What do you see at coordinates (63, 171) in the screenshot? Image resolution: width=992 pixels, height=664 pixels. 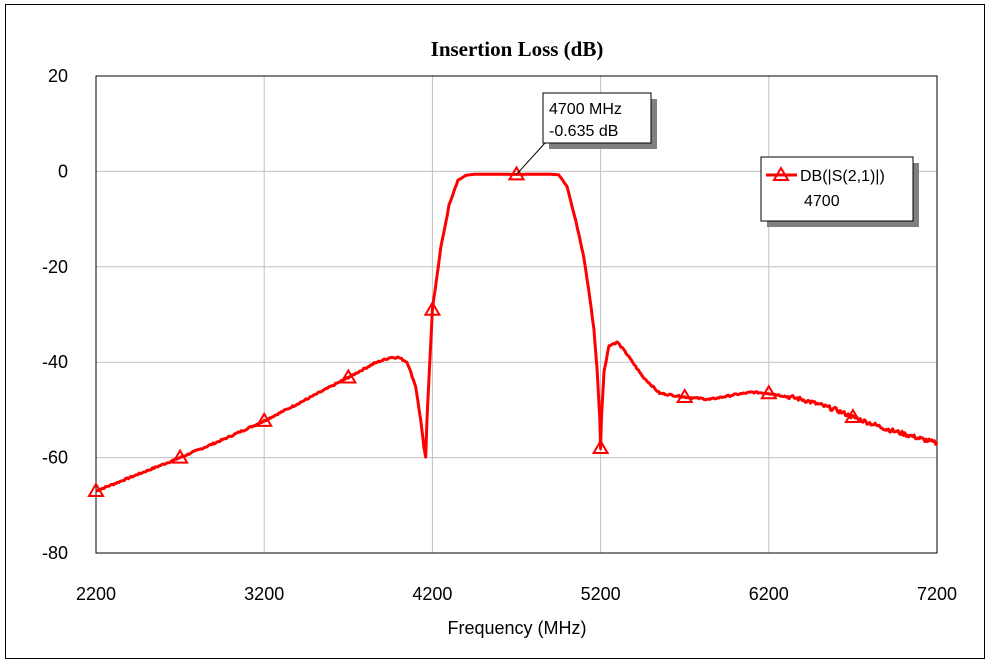 I see `y-tick-label: 0` at bounding box center [63, 171].